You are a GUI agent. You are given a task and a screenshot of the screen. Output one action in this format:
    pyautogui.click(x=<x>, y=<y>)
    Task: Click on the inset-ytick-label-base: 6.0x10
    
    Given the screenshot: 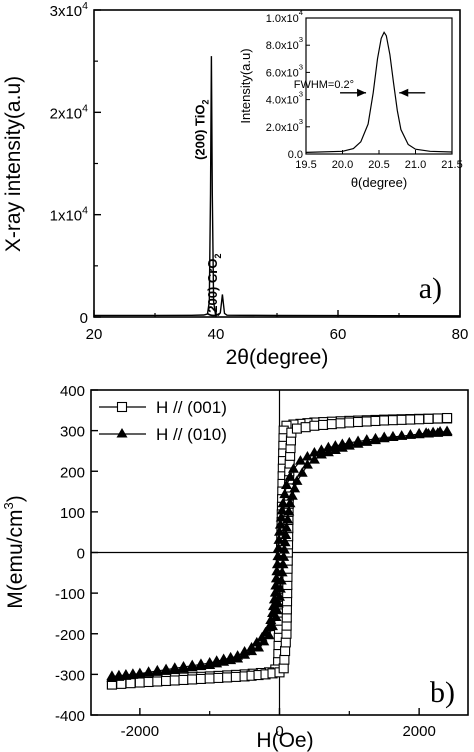 What is the action you would take?
    pyautogui.click(x=282, y=73)
    